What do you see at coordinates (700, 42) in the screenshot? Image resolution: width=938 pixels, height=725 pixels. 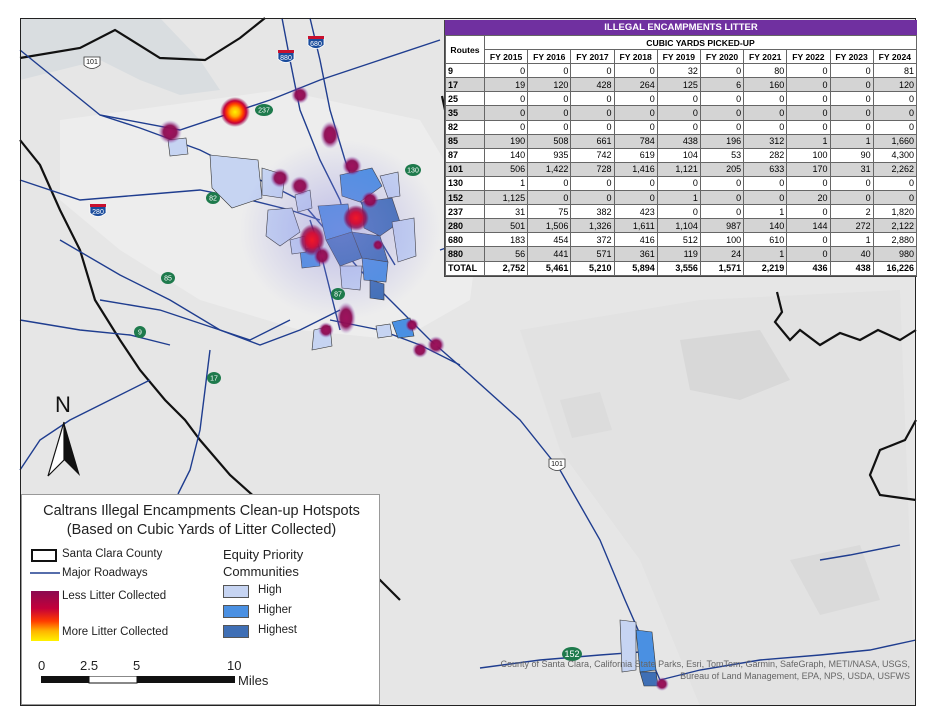 I see `group-header: CUBIC YARDS PICKED-UP` at bounding box center [700, 42].